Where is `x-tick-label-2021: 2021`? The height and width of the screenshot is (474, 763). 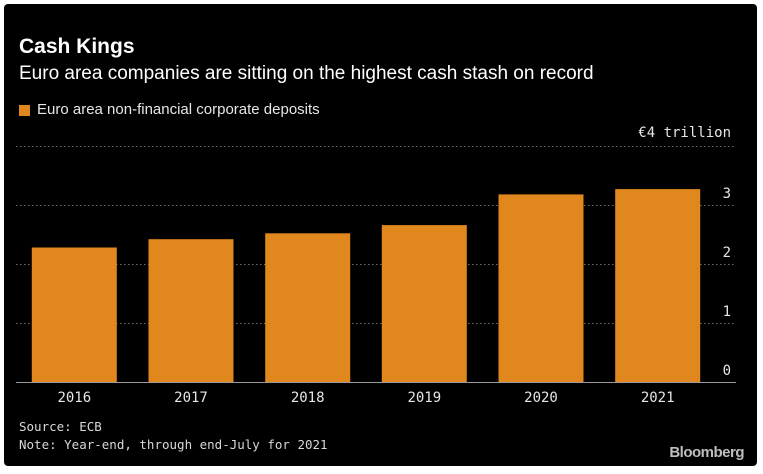 x-tick-label-2021: 2021 is located at coordinates (658, 398).